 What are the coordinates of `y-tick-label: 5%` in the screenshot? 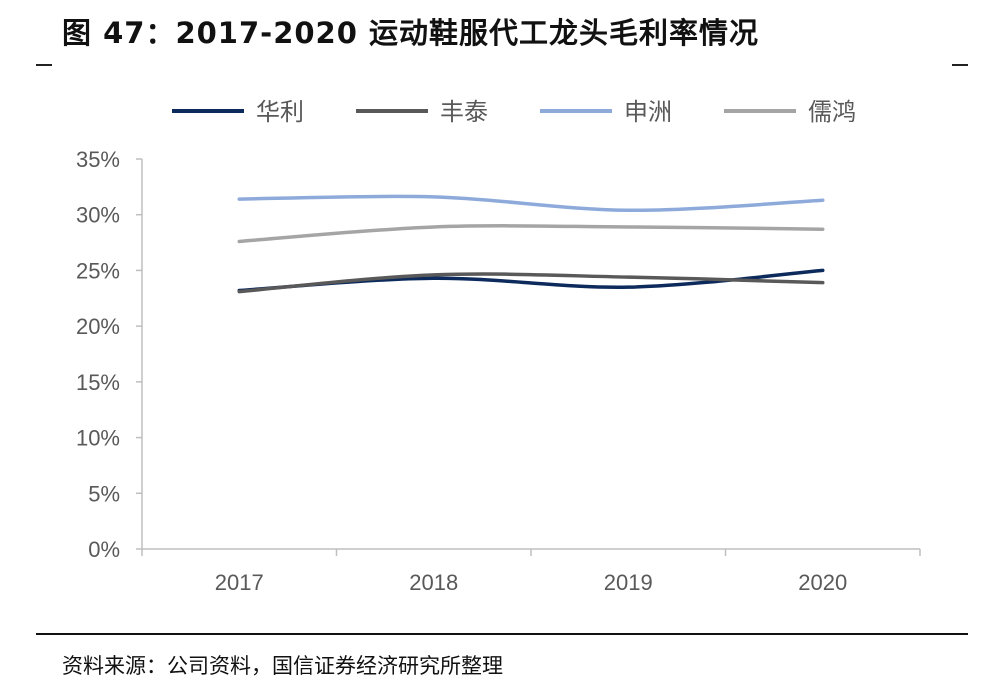 It's located at (104, 493).